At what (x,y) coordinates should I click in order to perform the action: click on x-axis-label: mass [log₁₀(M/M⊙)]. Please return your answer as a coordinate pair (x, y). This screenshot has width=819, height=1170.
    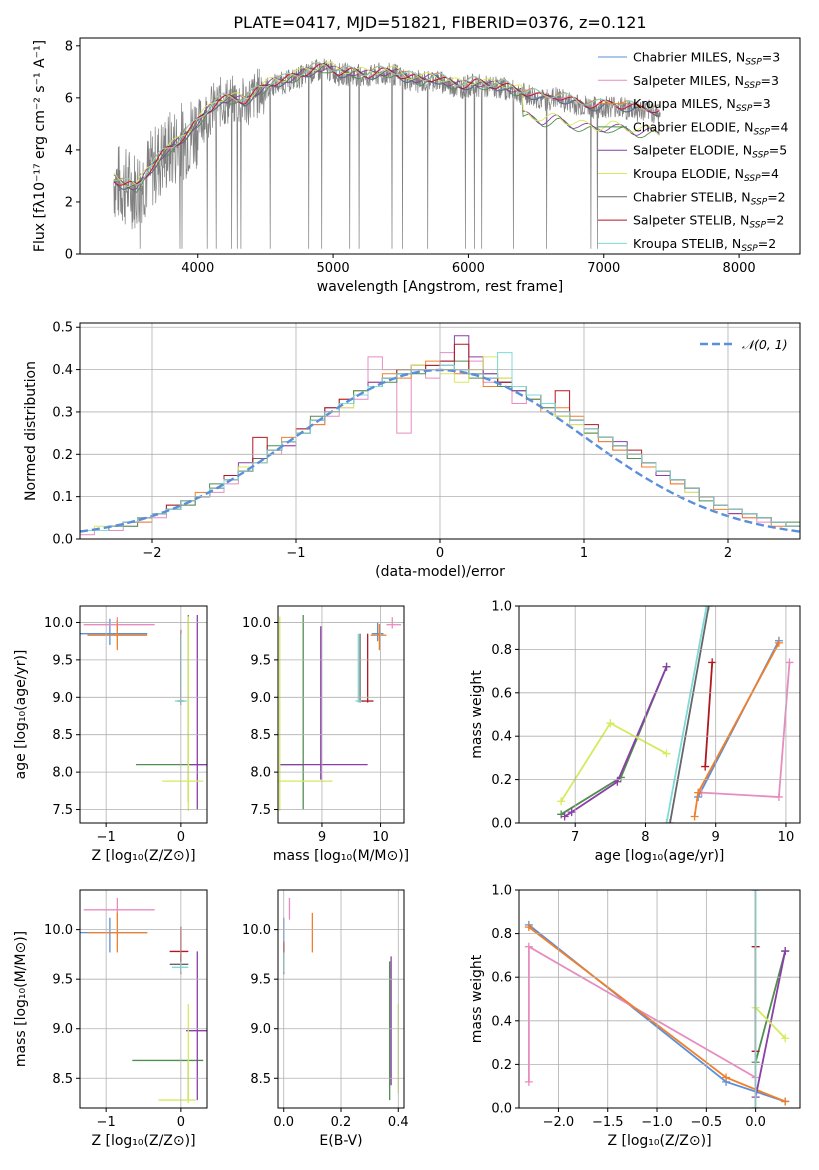
    Looking at the image, I should click on (341, 856).